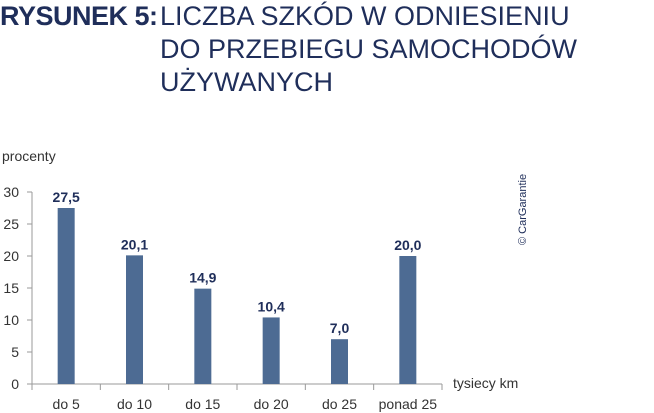 The width and height of the screenshot is (654, 413). Describe the element at coordinates (271, 404) in the screenshot. I see `x-tick-label: do 20` at that location.